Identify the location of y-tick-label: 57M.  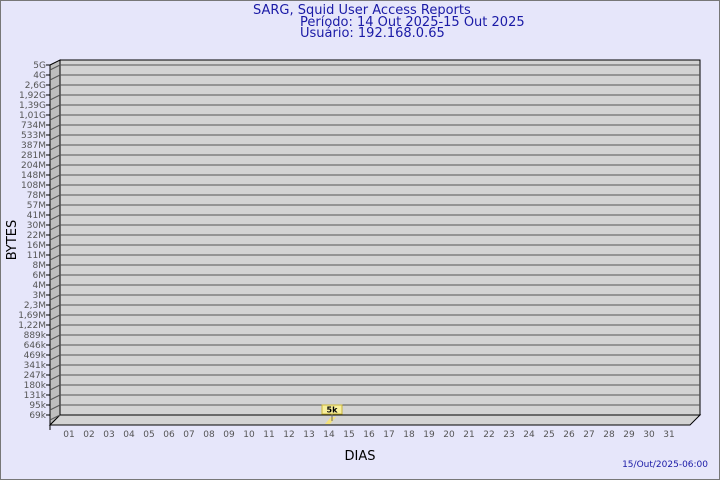
(36, 206).